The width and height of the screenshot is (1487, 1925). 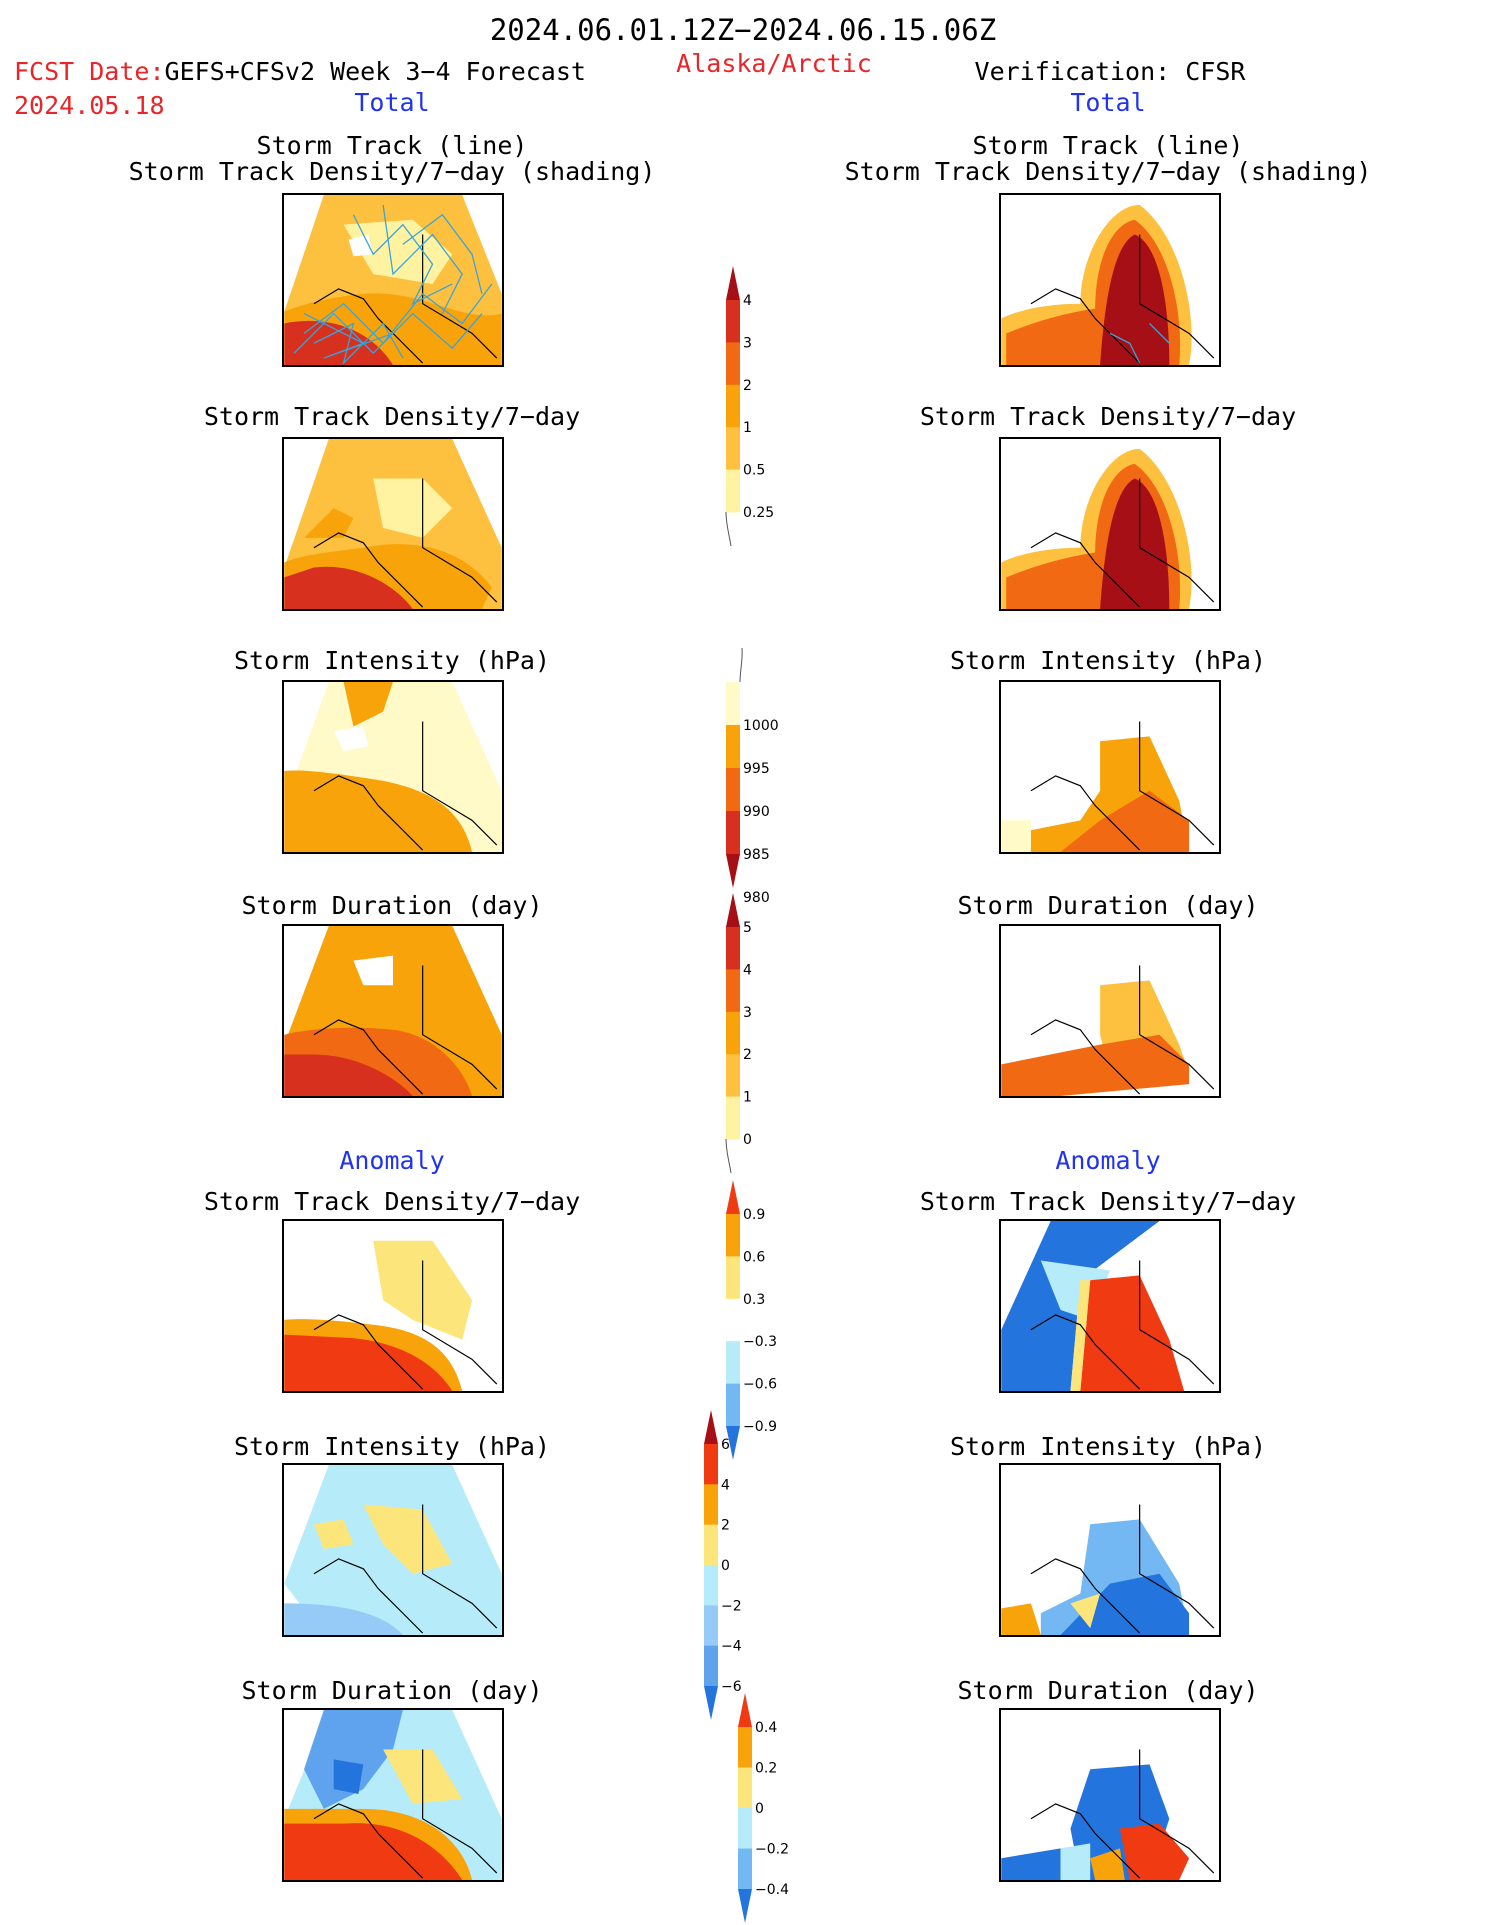 What do you see at coordinates (1108, 1690) in the screenshot?
I see `anom-duration-title-right: Storm Duration (day)` at bounding box center [1108, 1690].